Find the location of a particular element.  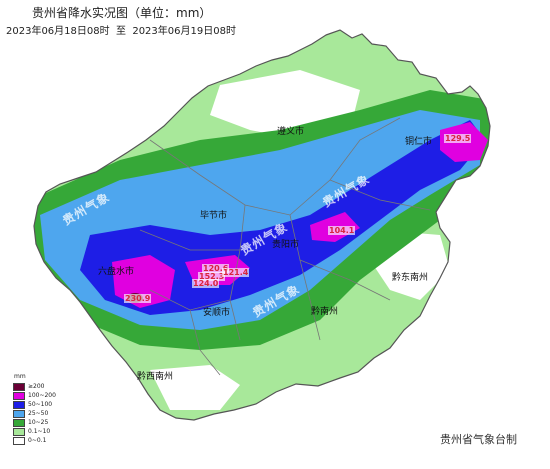

max-value-label: 104.1 is located at coordinates (342, 230).